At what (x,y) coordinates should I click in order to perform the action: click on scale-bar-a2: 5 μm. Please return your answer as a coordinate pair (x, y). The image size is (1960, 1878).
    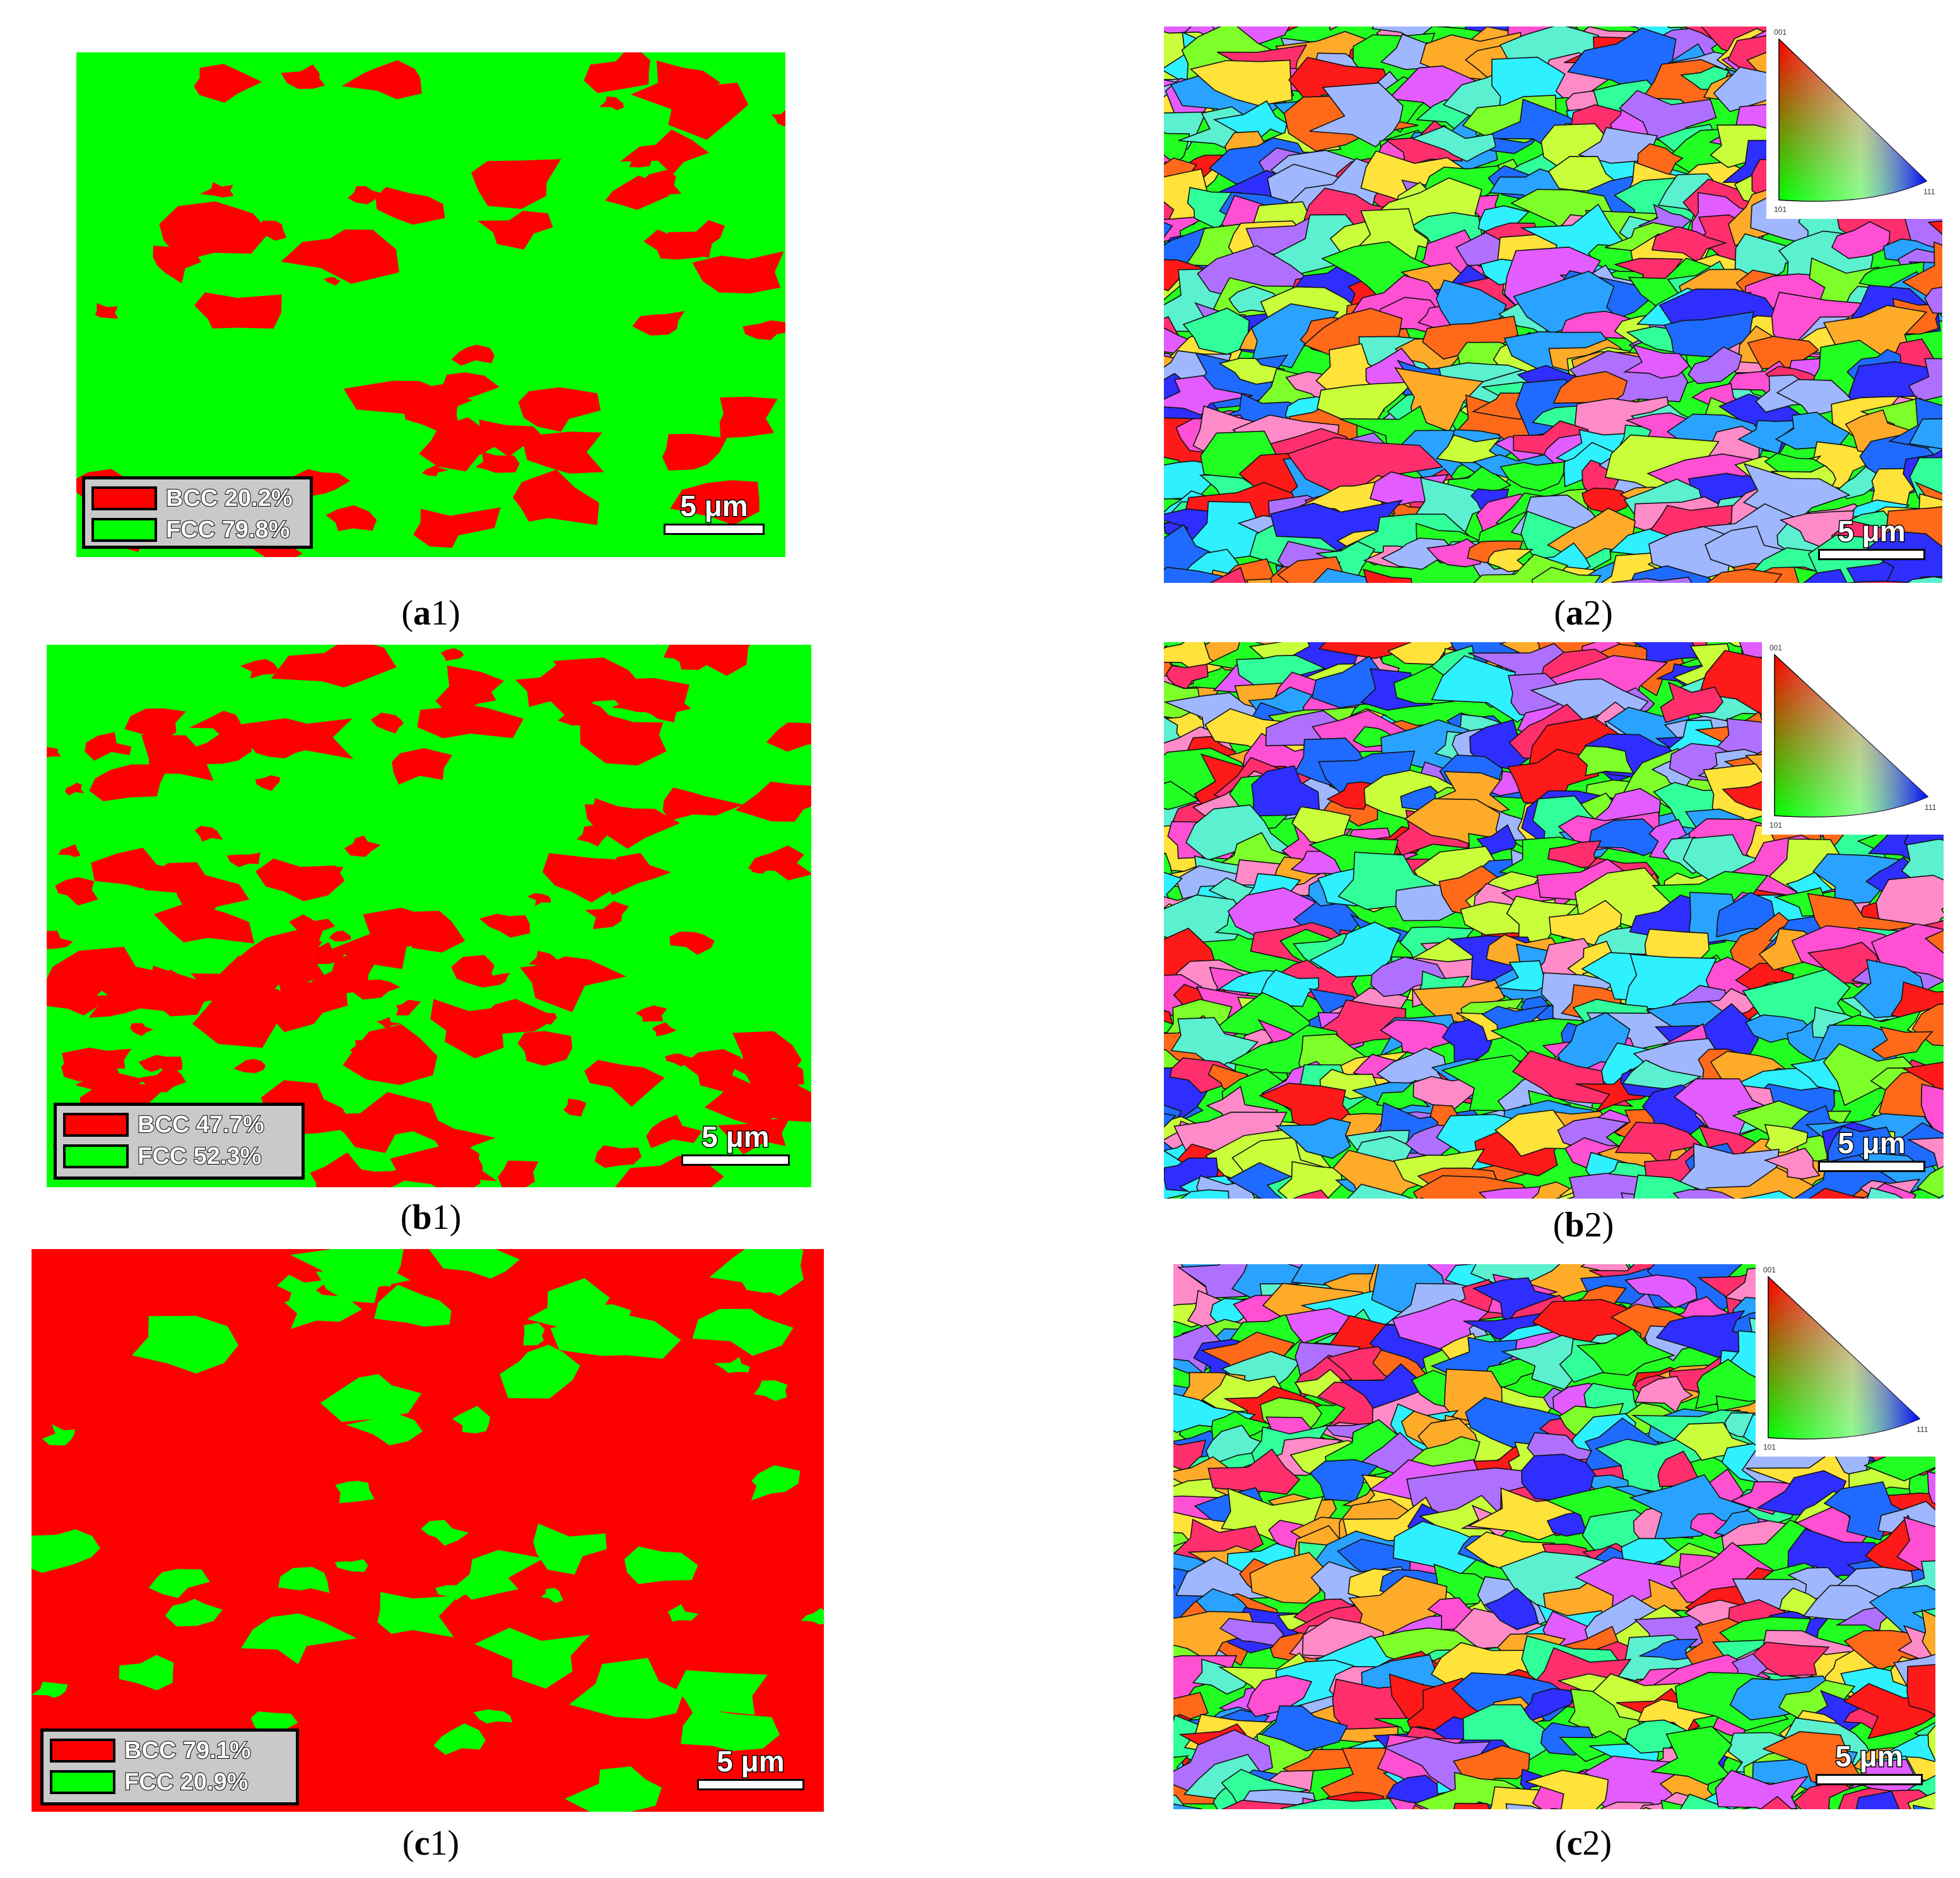
    Looking at the image, I should click on (1872, 537).